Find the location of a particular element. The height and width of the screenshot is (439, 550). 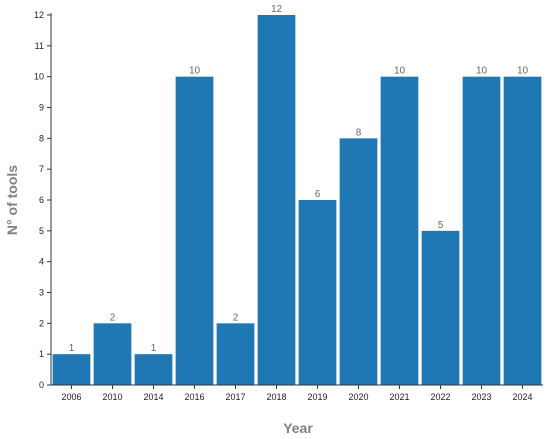

bar-2016 is located at coordinates (194, 231).